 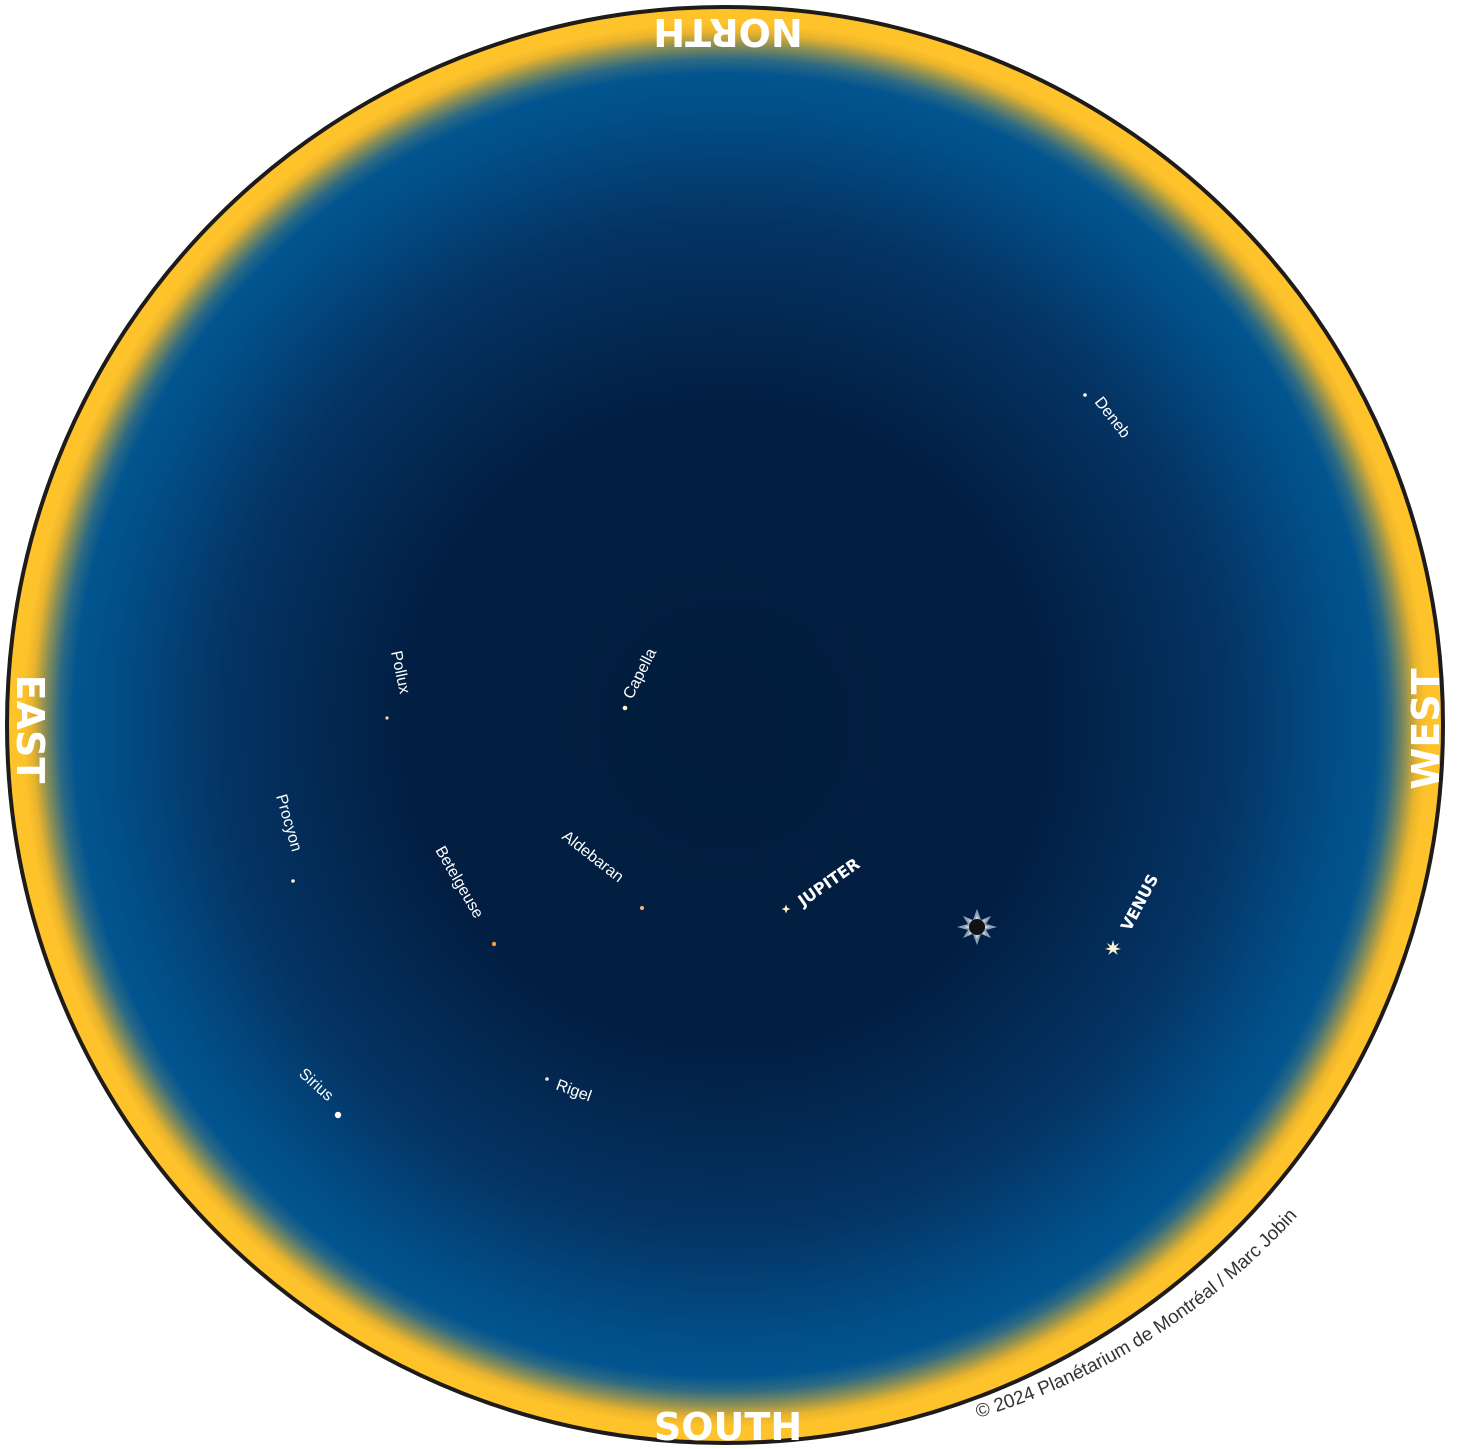 I want to click on star-procyon-dot, so click(x=293, y=881).